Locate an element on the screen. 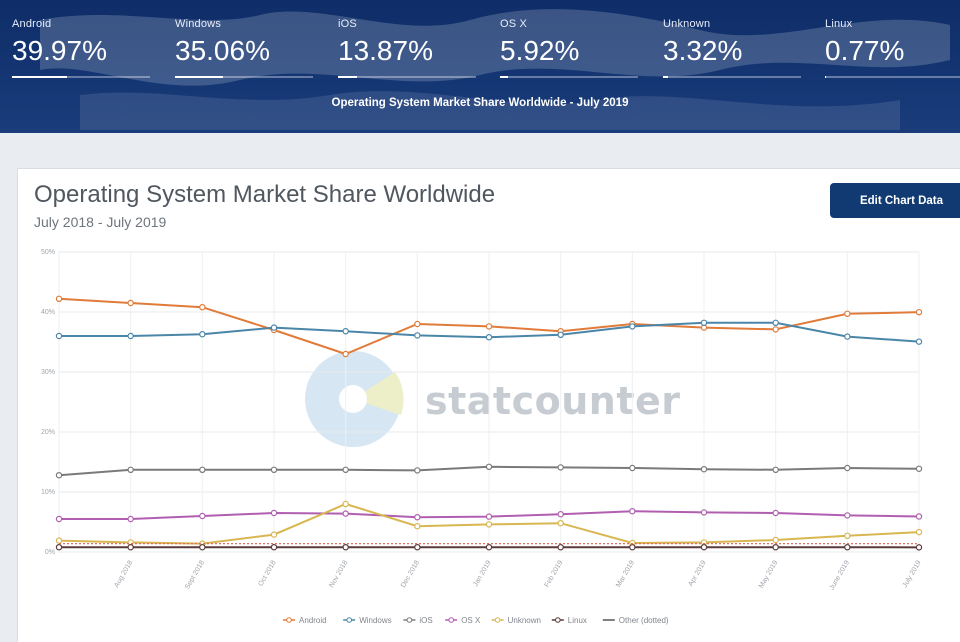  x-tick-label: Mar 2019 is located at coordinates (625, 573).